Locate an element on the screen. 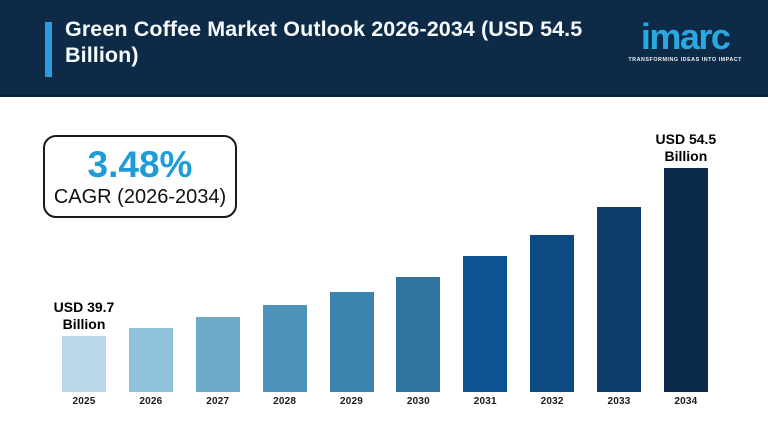 The width and height of the screenshot is (768, 432). bar-column: USD 39.7 Billion 2025 is located at coordinates (84, 353).